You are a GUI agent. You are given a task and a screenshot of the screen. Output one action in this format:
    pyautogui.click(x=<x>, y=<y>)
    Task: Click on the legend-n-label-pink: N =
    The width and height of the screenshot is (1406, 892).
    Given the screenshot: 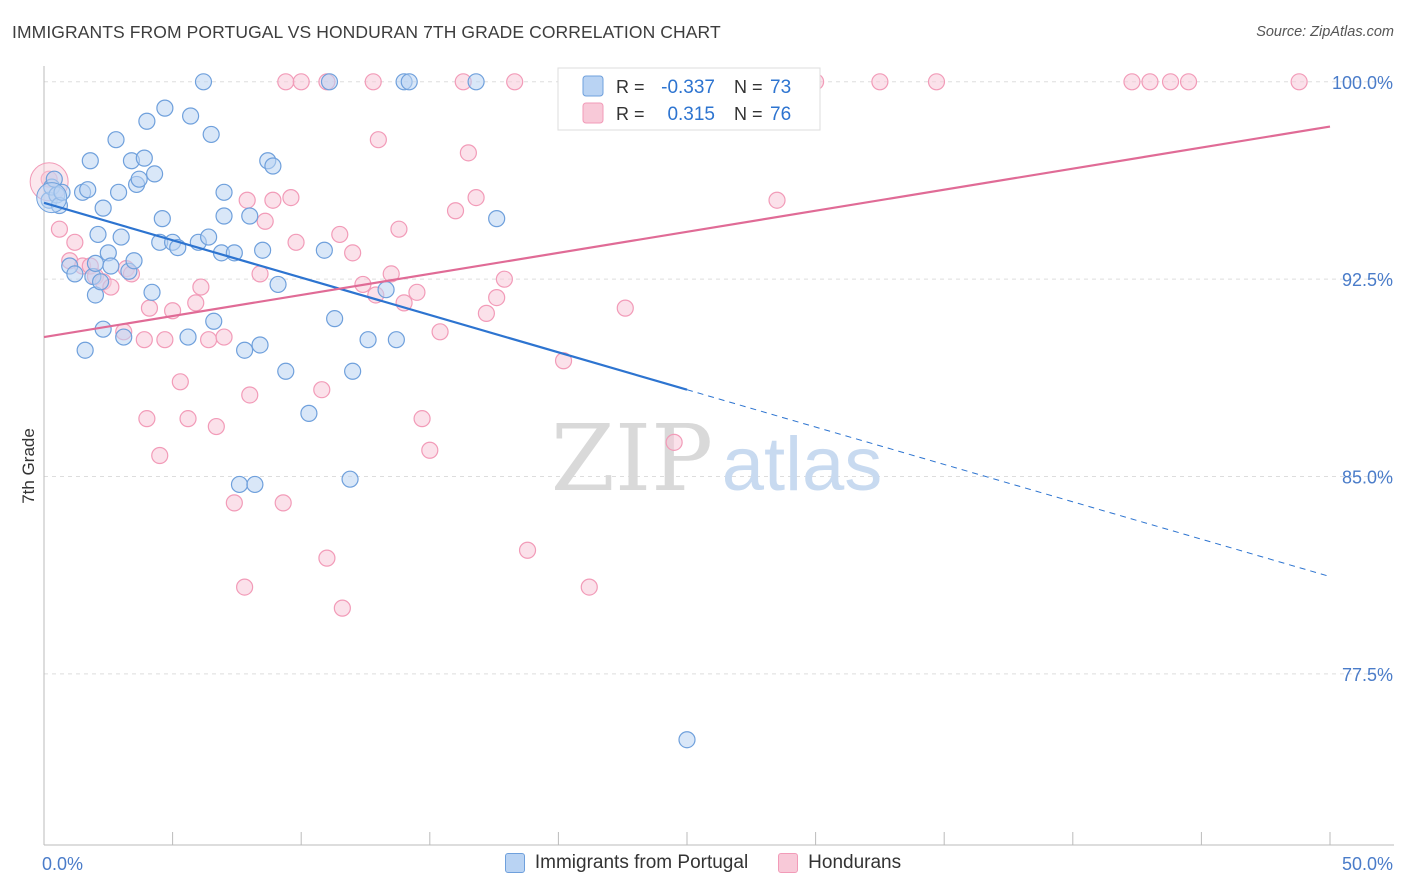 What is the action you would take?
    pyautogui.click(x=748, y=114)
    